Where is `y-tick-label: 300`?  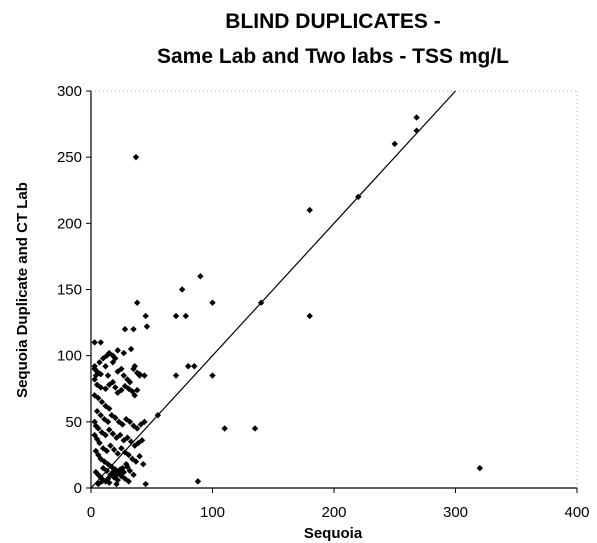 y-tick-label: 300 is located at coordinates (69, 91).